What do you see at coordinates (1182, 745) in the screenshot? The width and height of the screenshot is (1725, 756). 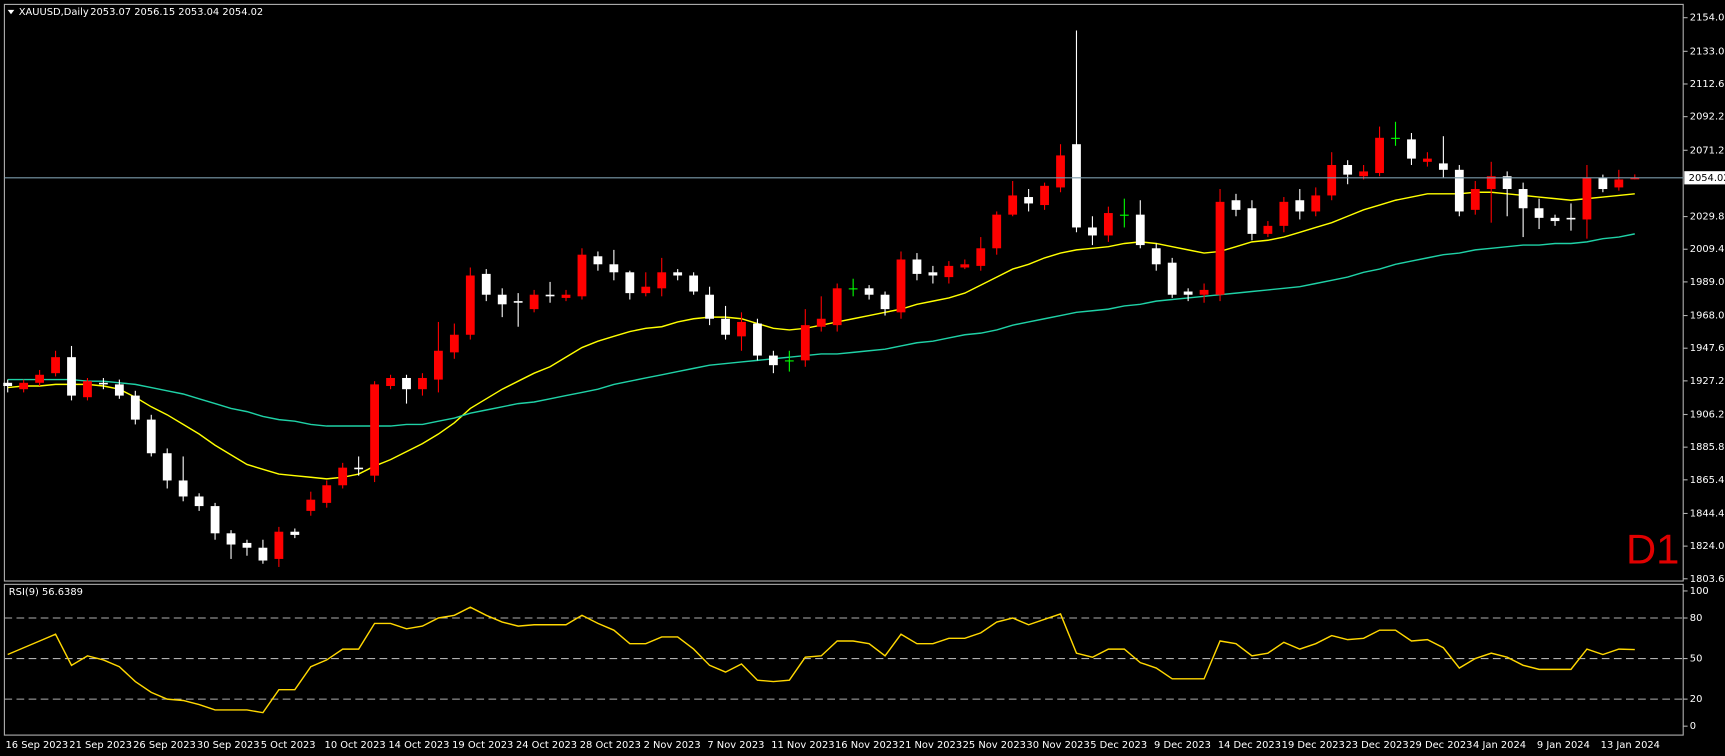 I see `x-tick-label: 9 Dec 2023` at bounding box center [1182, 745].